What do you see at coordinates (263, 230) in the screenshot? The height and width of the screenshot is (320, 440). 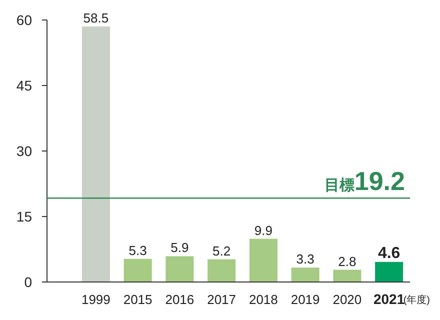 I see `data-label: 9.9` at bounding box center [263, 230].